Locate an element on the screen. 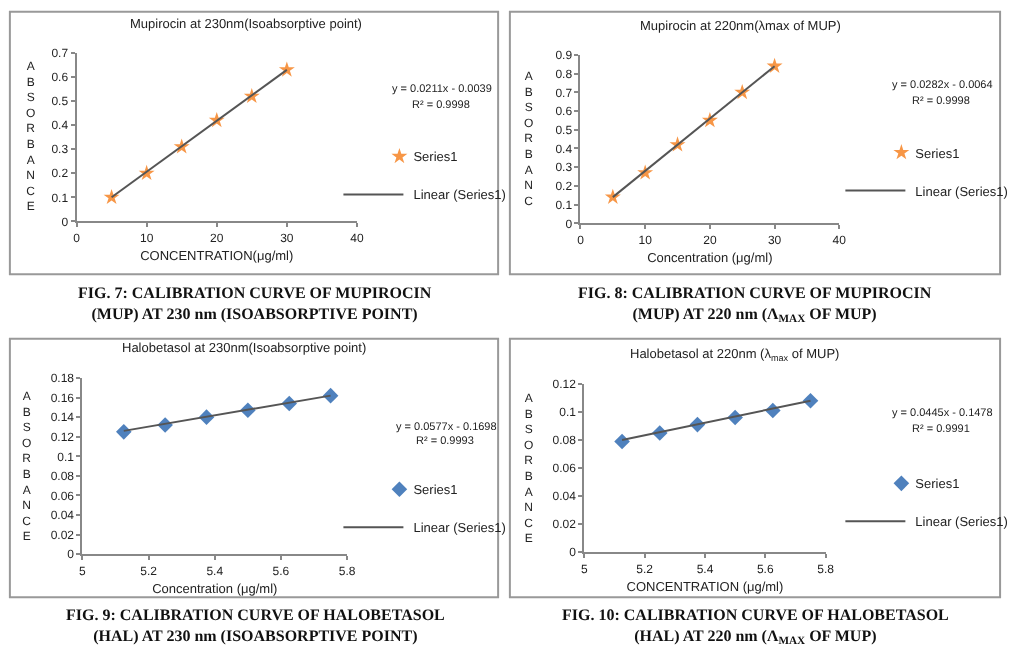 Image resolution: width=1020 pixels, height=666 pixels. point is located at coordinates (286, 69).